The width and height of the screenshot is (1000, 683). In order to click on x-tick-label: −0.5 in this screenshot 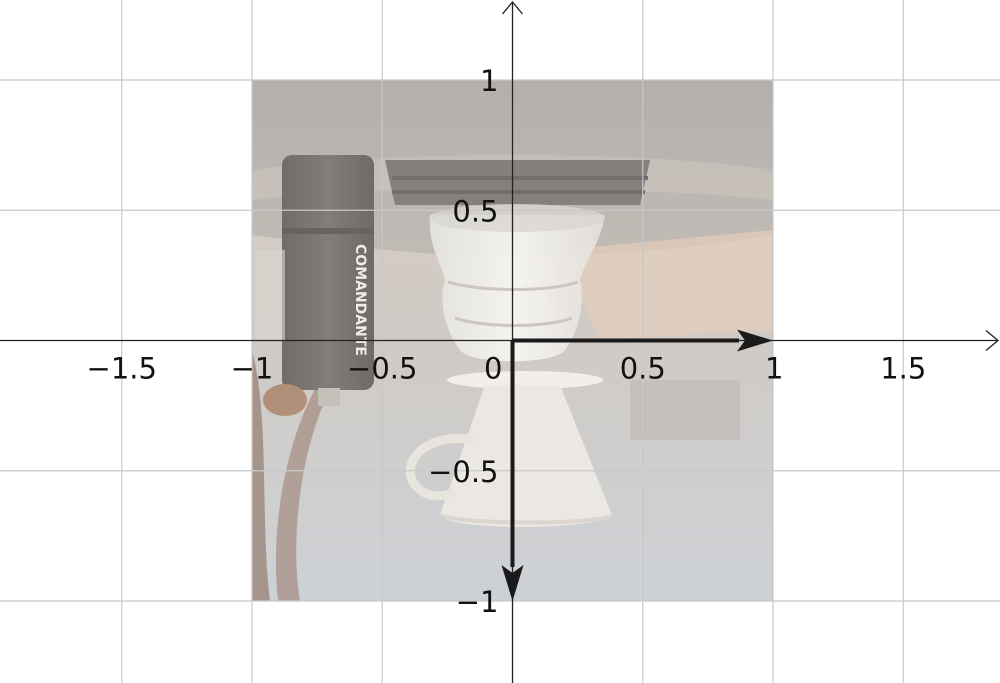, I will do `click(382, 369)`.